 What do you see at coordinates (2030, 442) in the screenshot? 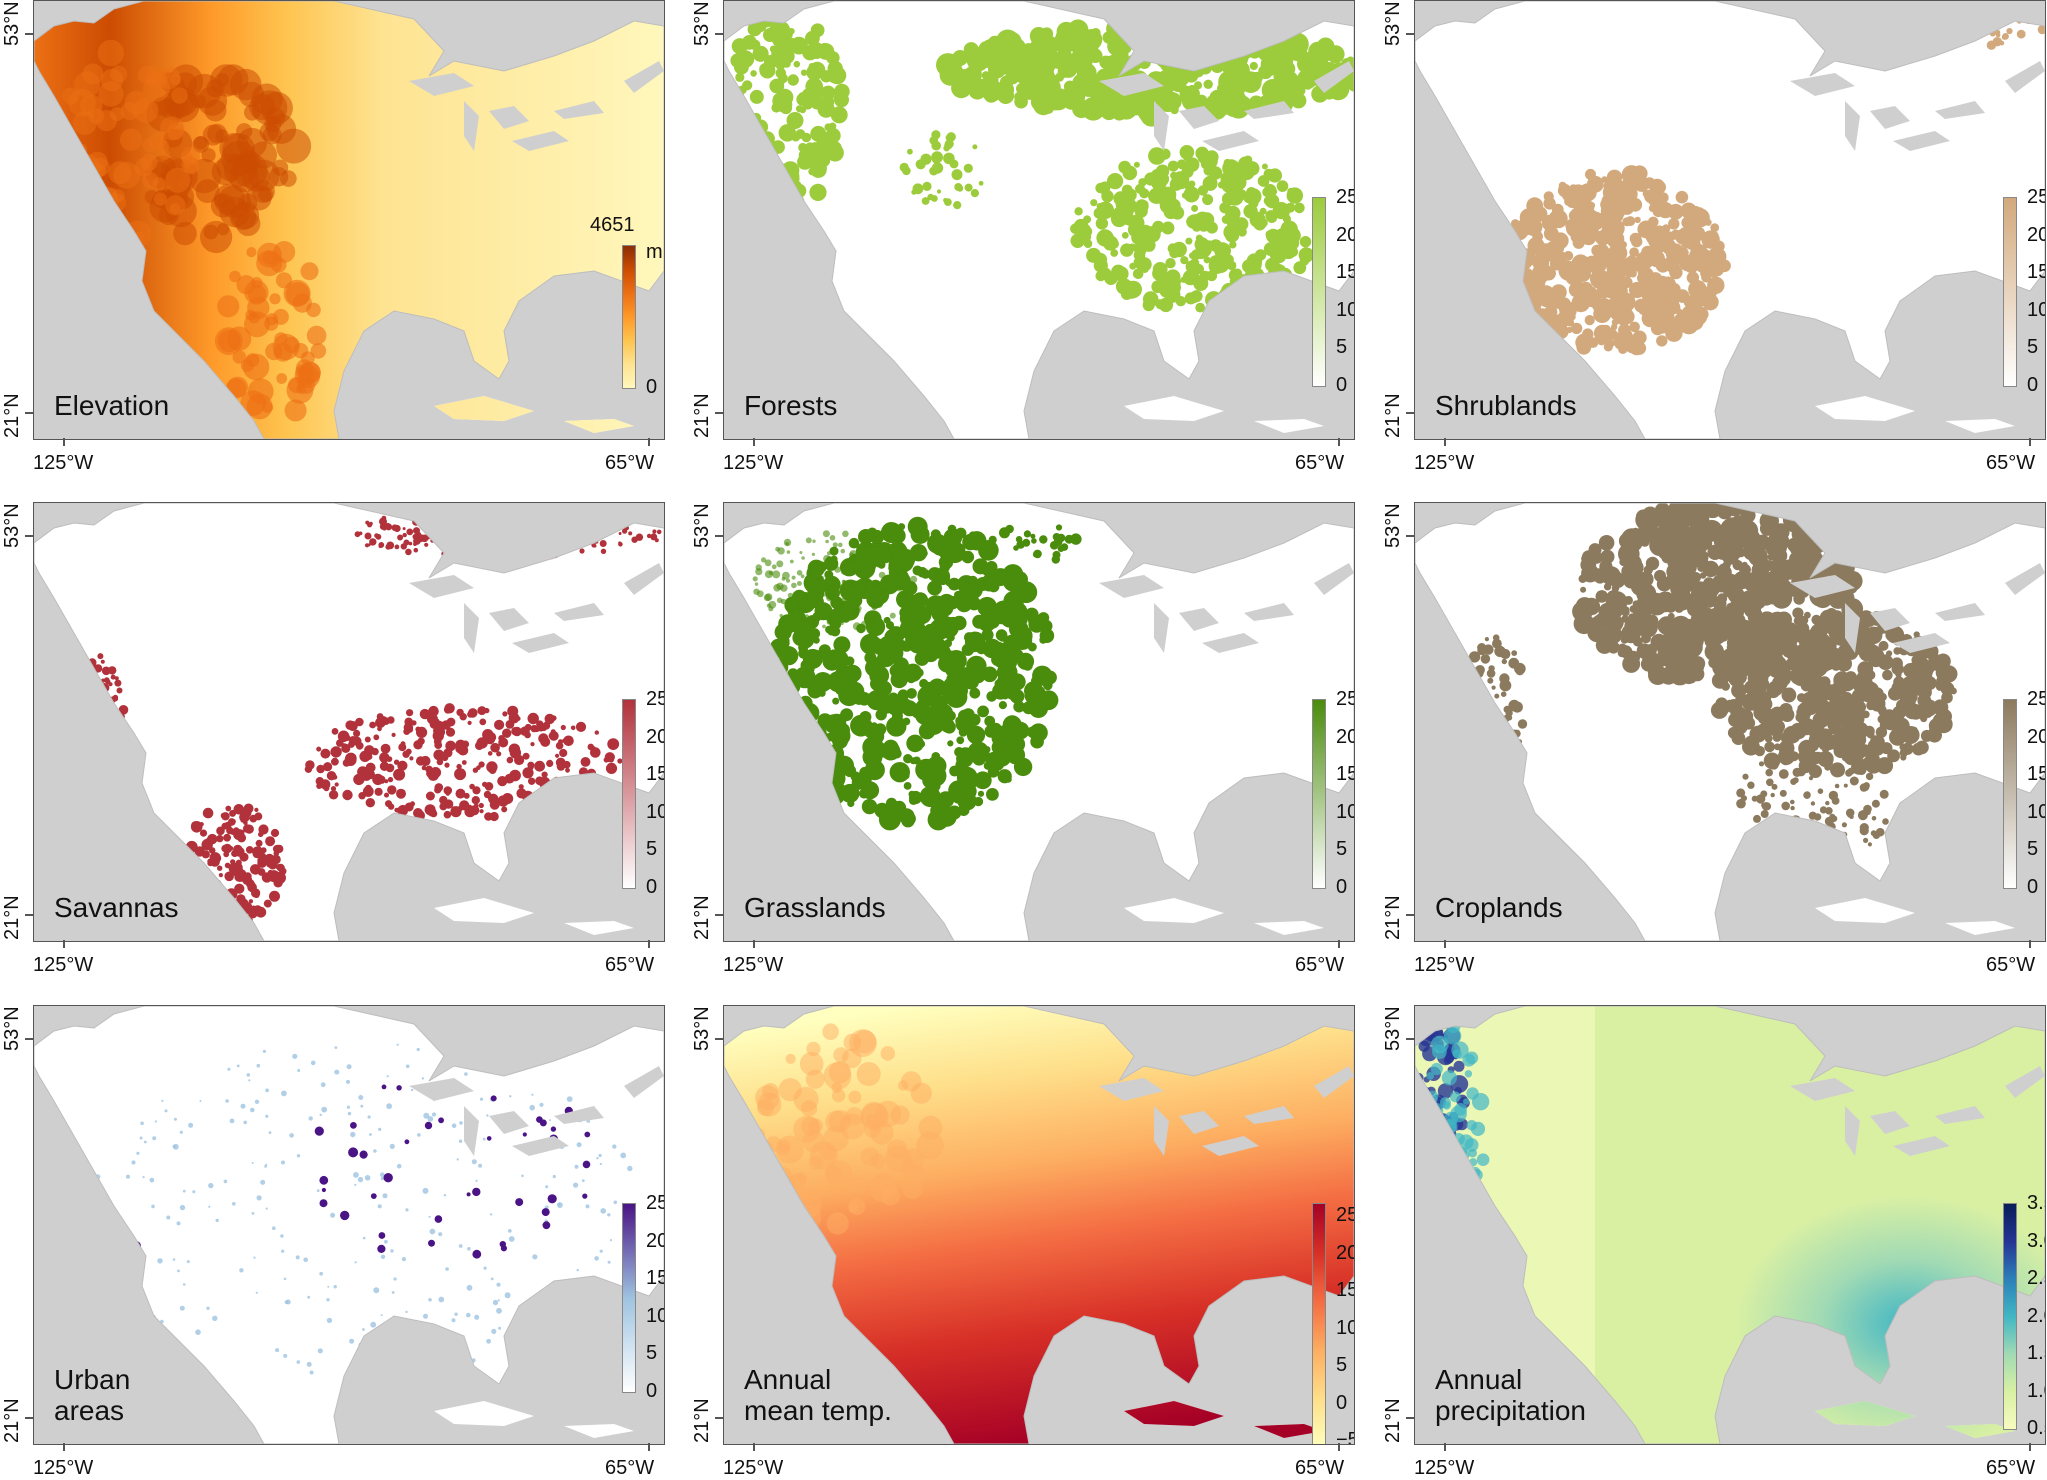
I see `lon-tick` at bounding box center [2030, 442].